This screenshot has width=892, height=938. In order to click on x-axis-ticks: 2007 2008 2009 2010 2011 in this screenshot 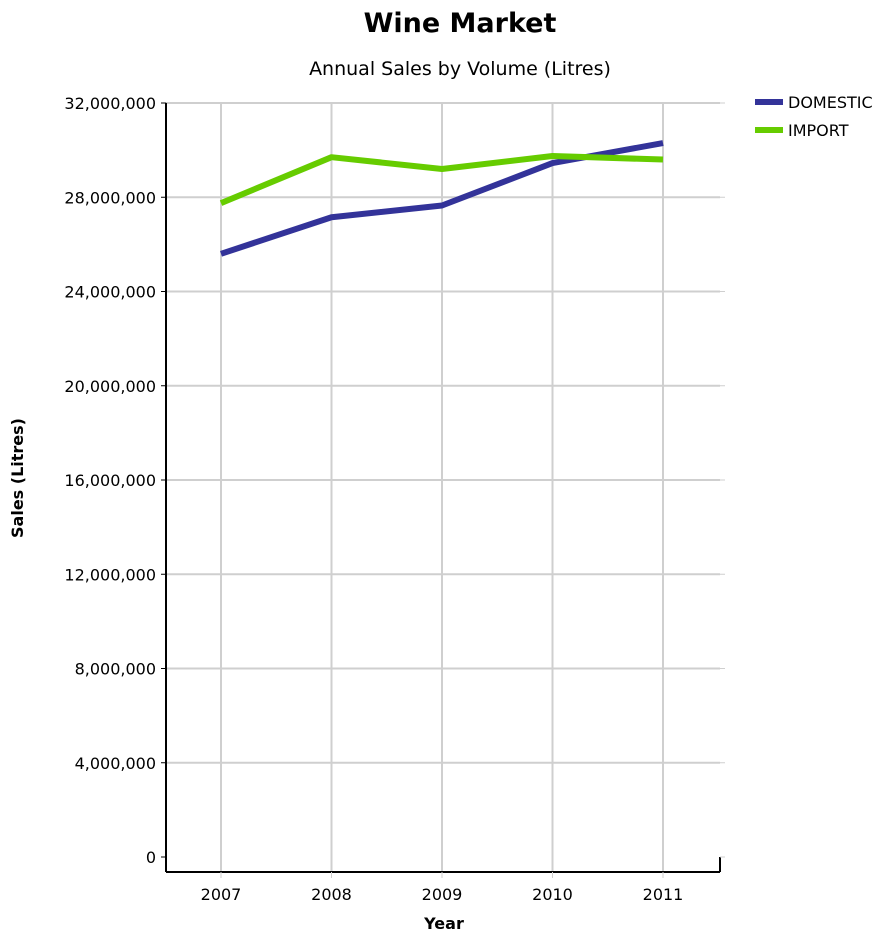, I will do `click(442, 888)`.